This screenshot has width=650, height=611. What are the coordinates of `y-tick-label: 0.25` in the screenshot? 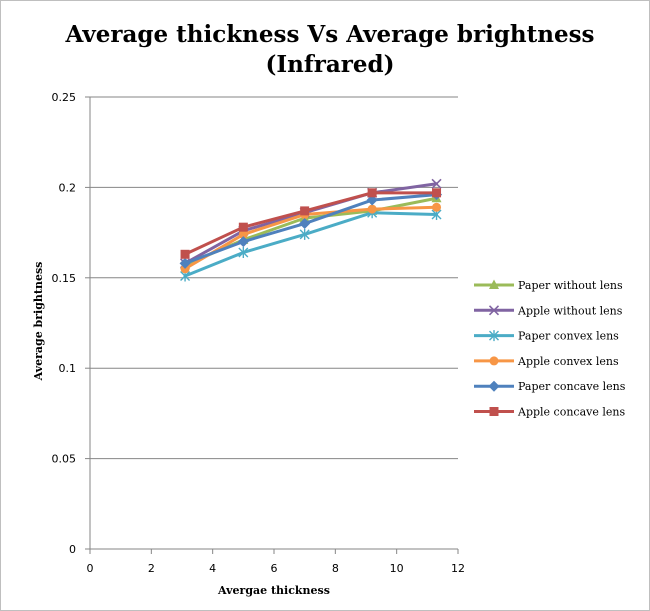 It's located at (64, 97).